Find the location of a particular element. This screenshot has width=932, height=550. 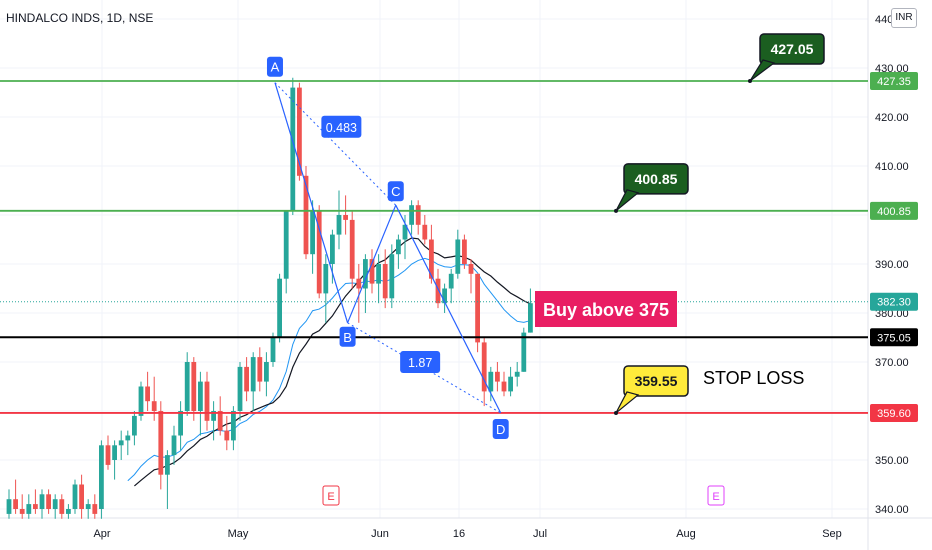

y-tick-label: 390.00 is located at coordinates (892, 265).